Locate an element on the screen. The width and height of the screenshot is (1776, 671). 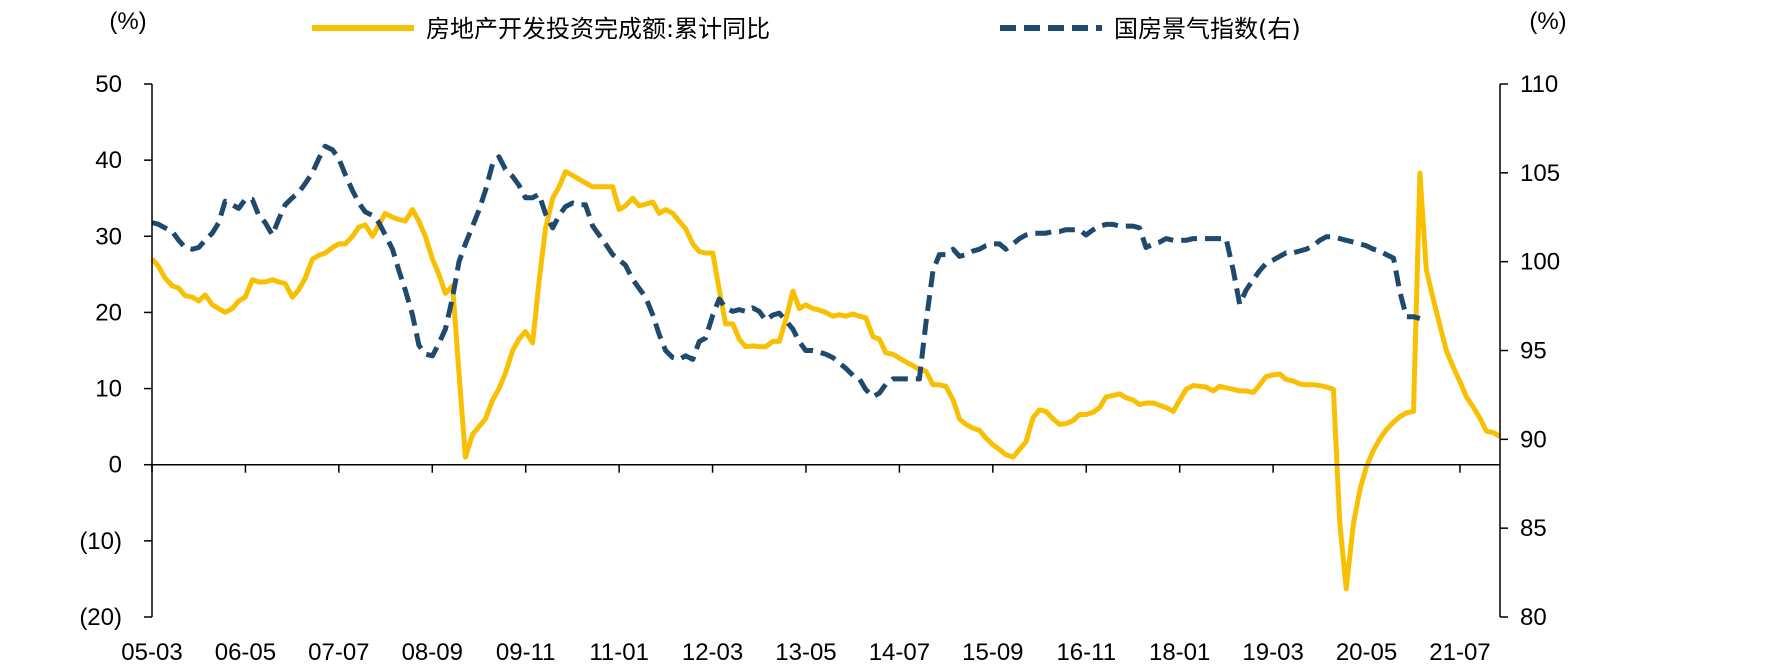
x-tick-label: 14-07 is located at coordinates (899, 652).